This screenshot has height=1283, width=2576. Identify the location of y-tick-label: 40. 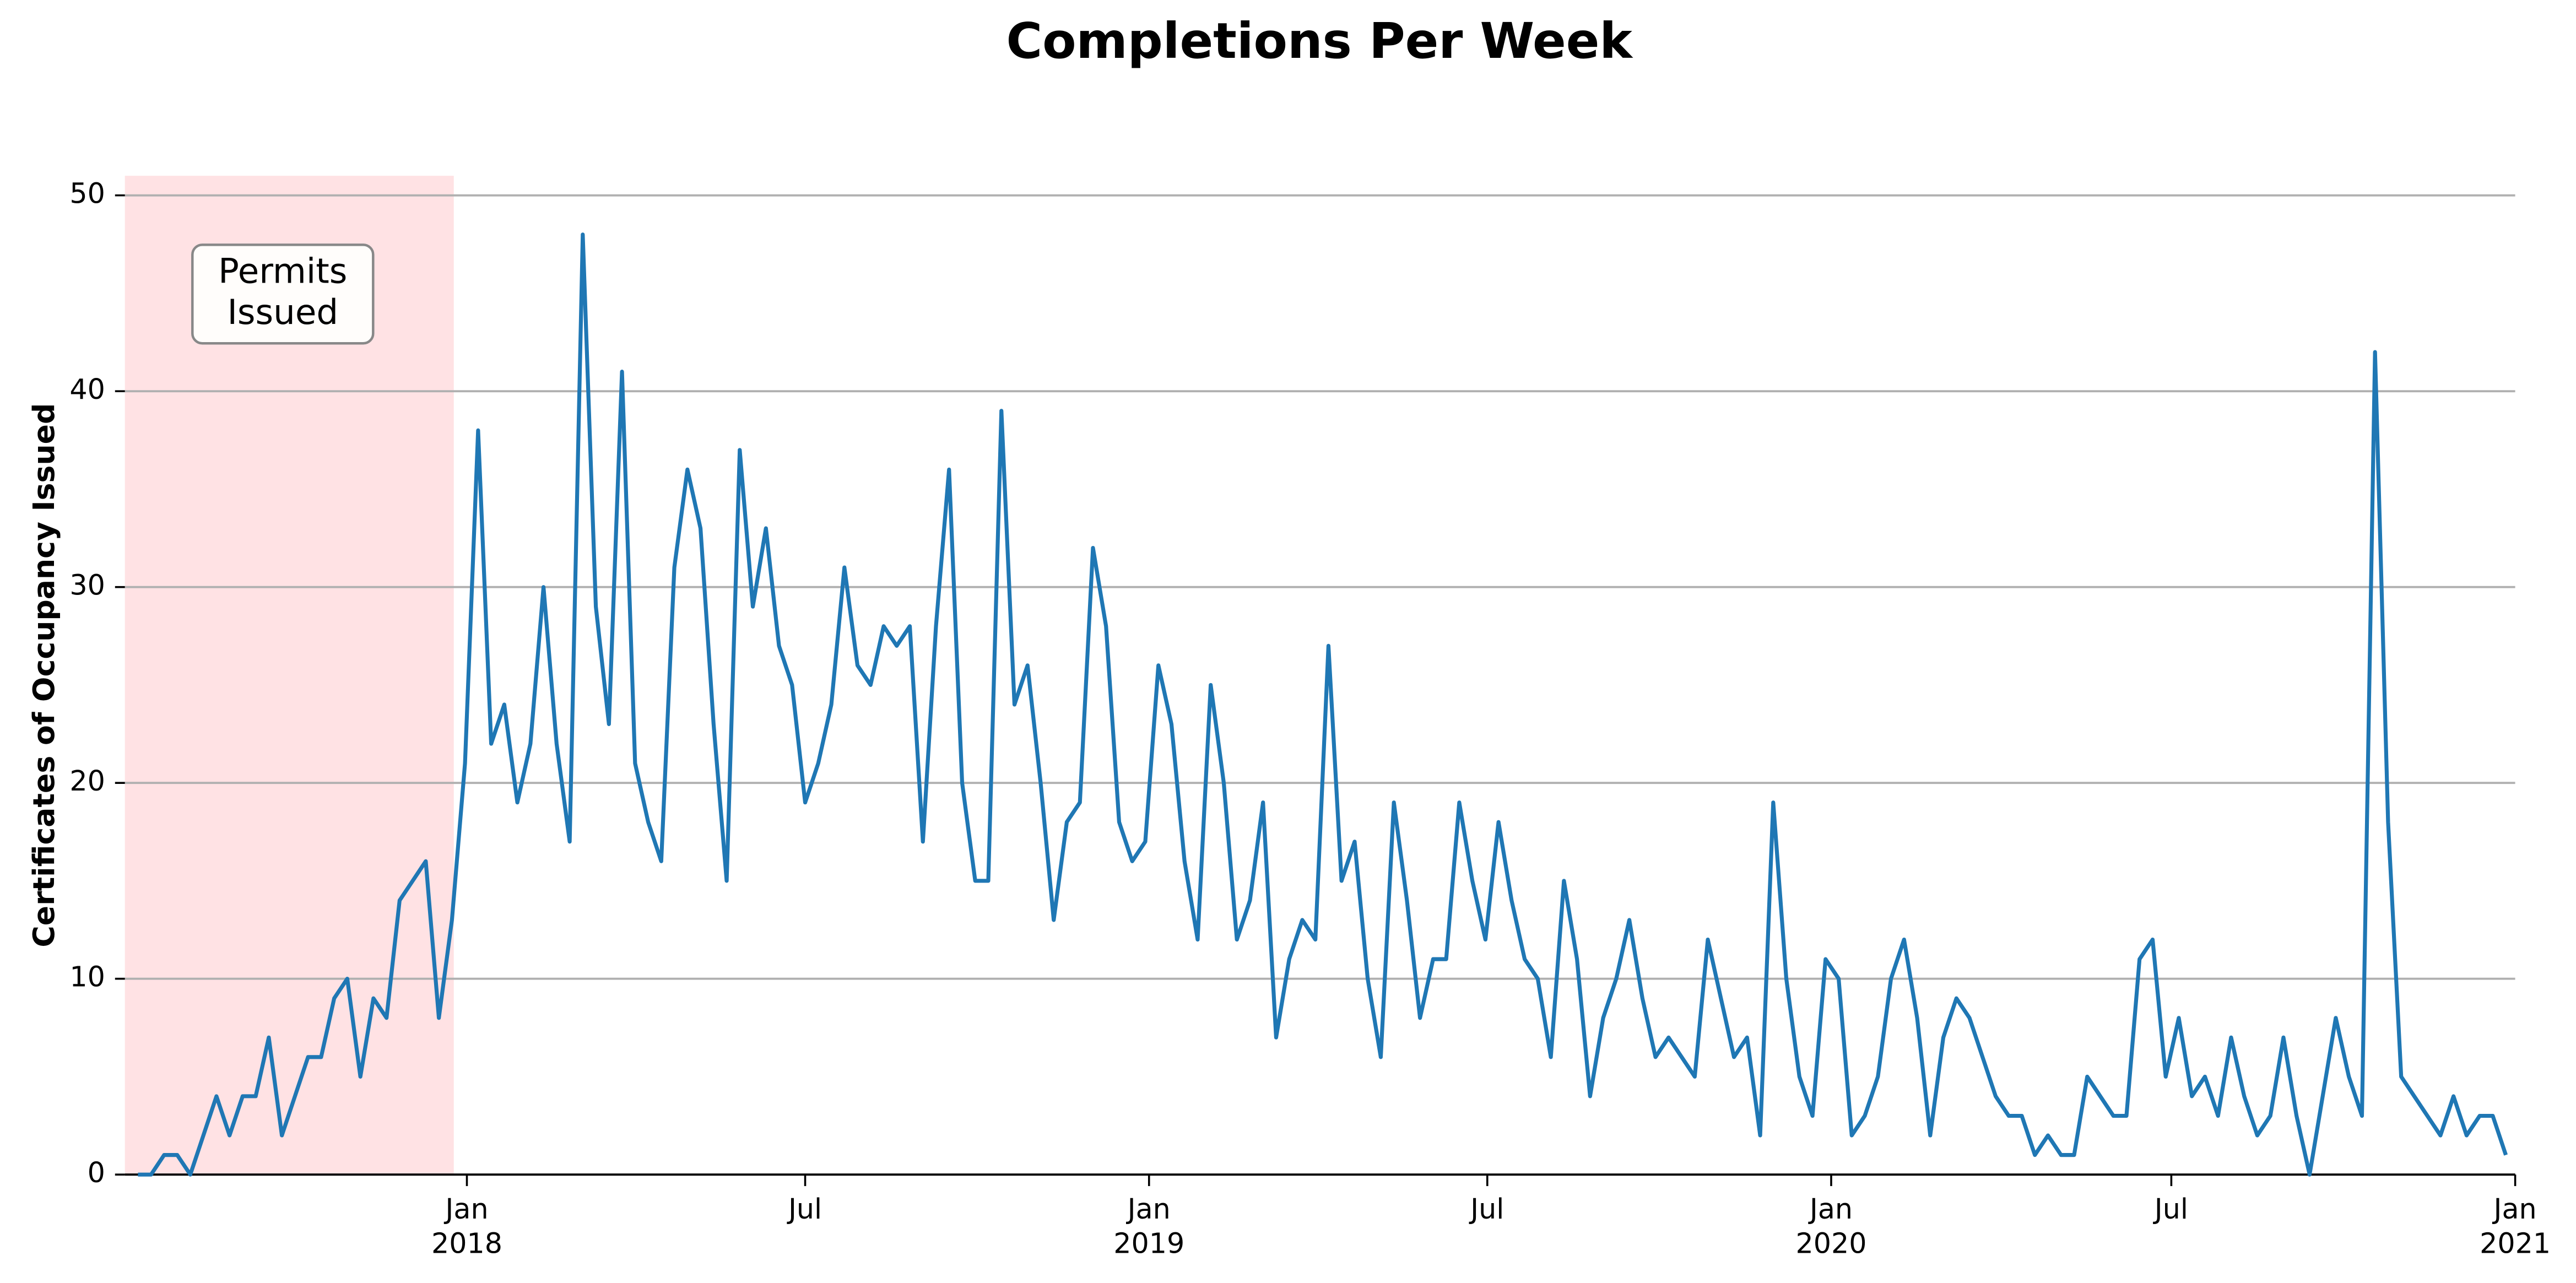
(87, 389).